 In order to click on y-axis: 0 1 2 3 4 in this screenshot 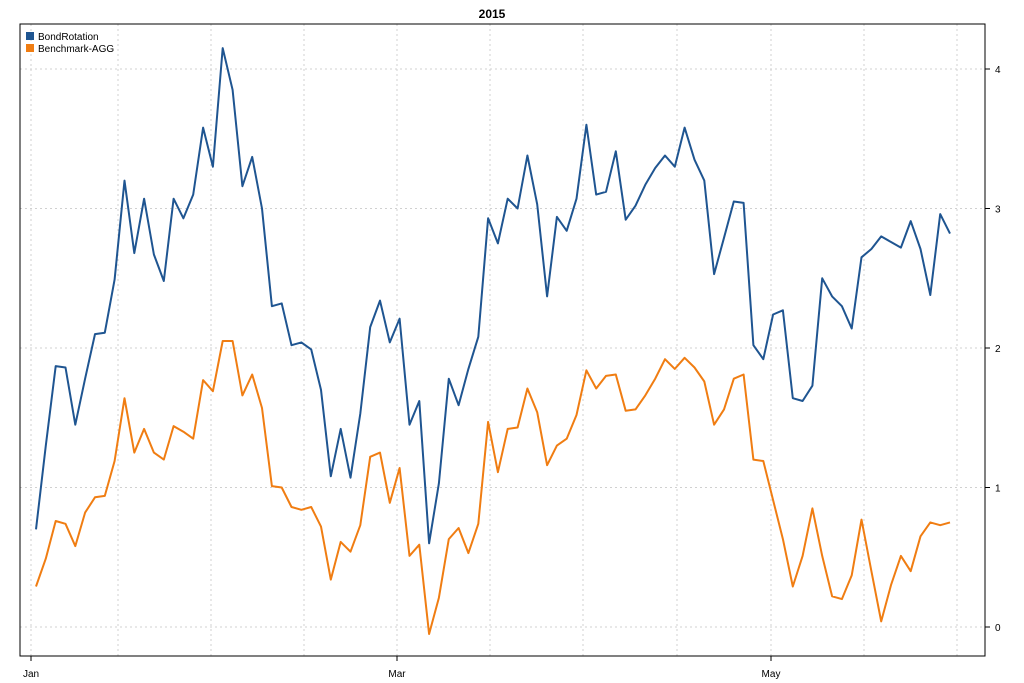, I will do `click(993, 349)`.